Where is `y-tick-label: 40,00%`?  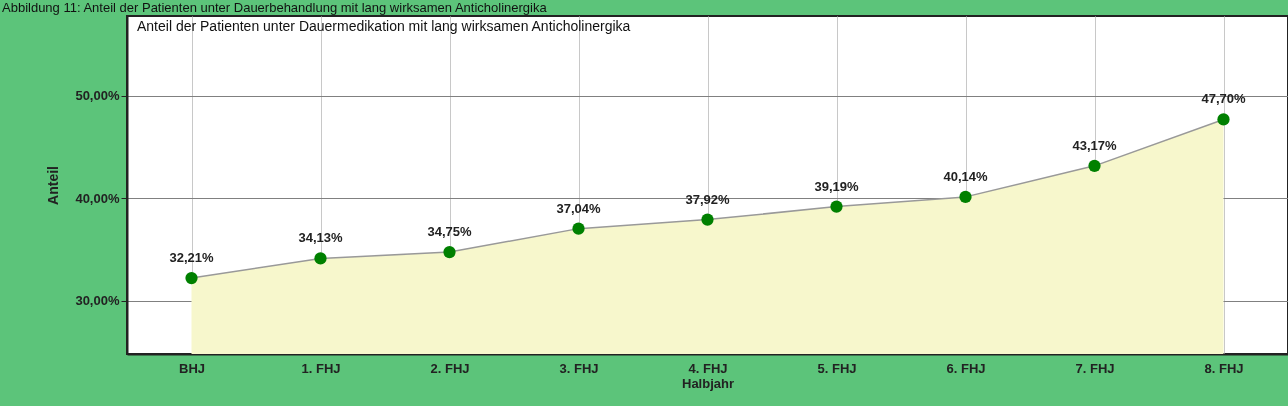
y-tick-label: 40,00% is located at coordinates (97, 198).